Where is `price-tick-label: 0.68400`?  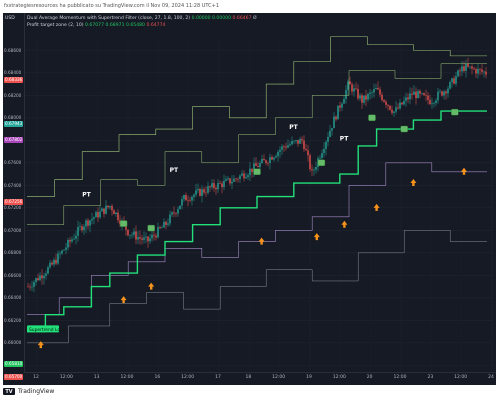
price-tick-label: 0.68400 is located at coordinates (13, 73).